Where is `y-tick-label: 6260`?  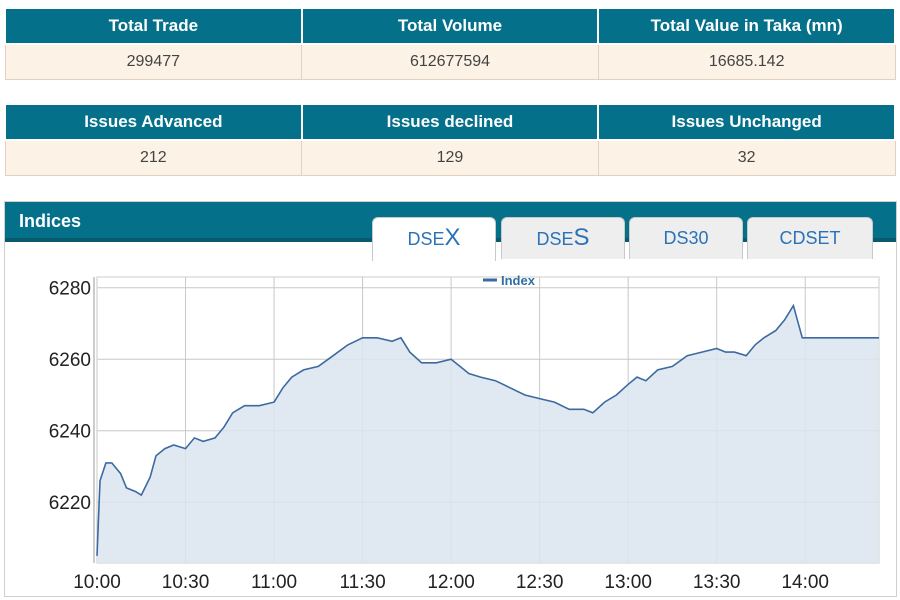
y-tick-label: 6260 is located at coordinates (70, 360).